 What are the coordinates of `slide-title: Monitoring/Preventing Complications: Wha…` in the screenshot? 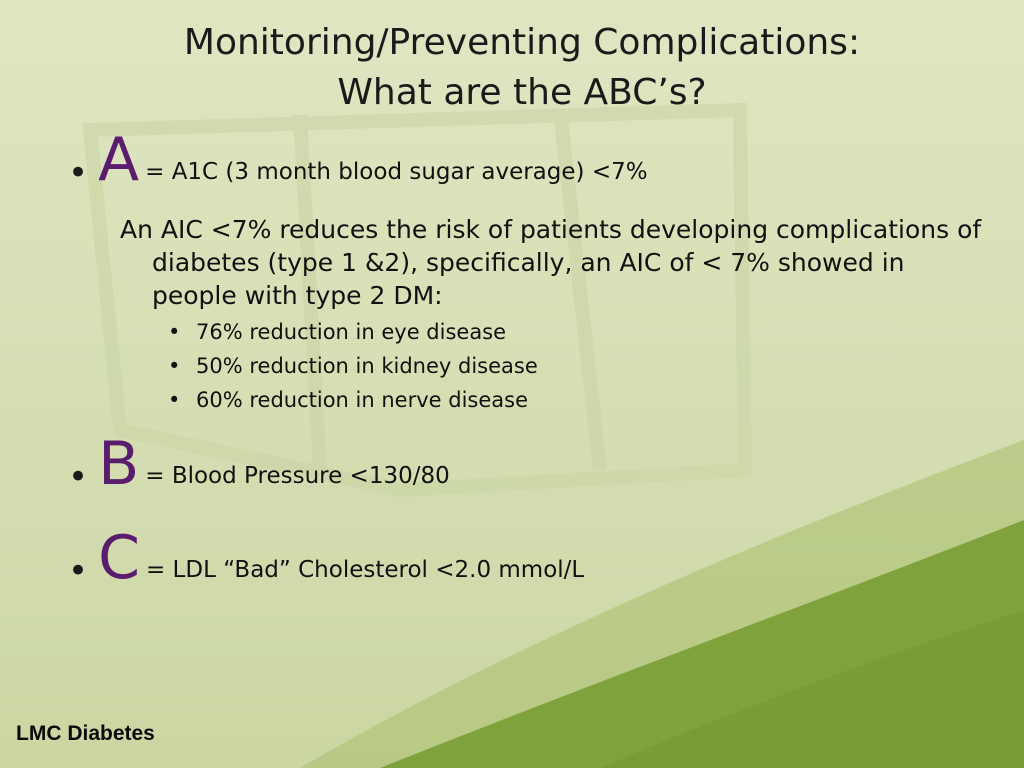 It's located at (522, 68).